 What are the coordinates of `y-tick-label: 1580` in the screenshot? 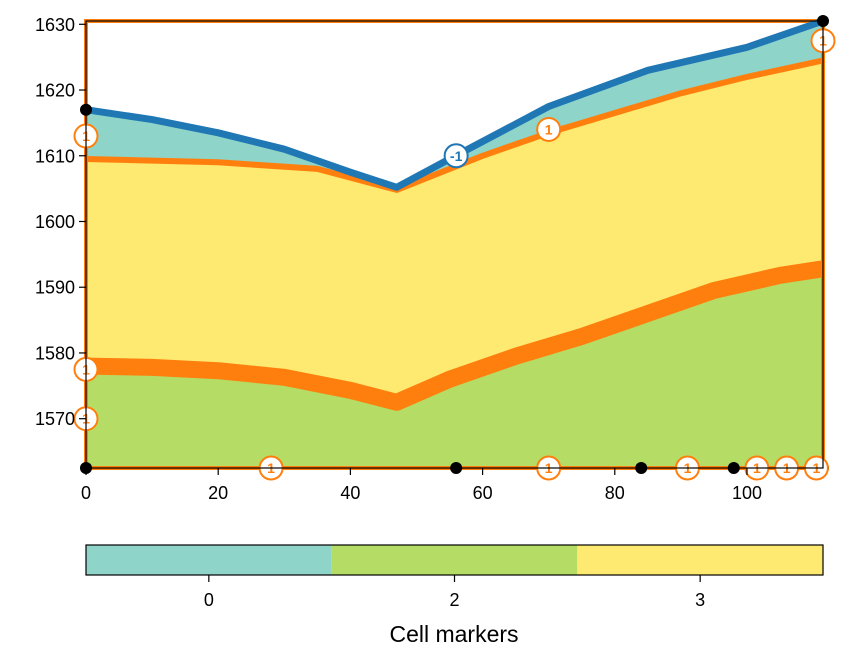 It's located at (55, 353).